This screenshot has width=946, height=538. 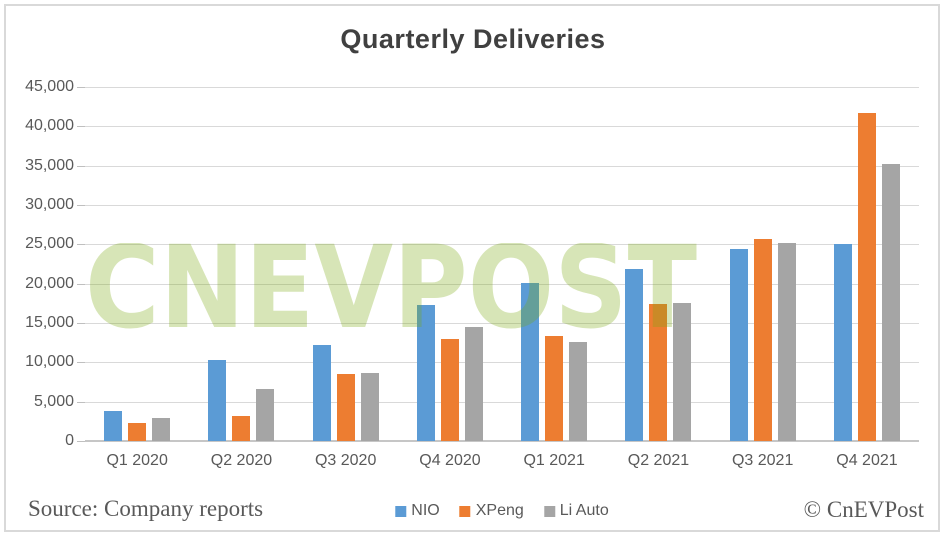 What do you see at coordinates (658, 460) in the screenshot?
I see `x-axis-label: Q2 2021` at bounding box center [658, 460].